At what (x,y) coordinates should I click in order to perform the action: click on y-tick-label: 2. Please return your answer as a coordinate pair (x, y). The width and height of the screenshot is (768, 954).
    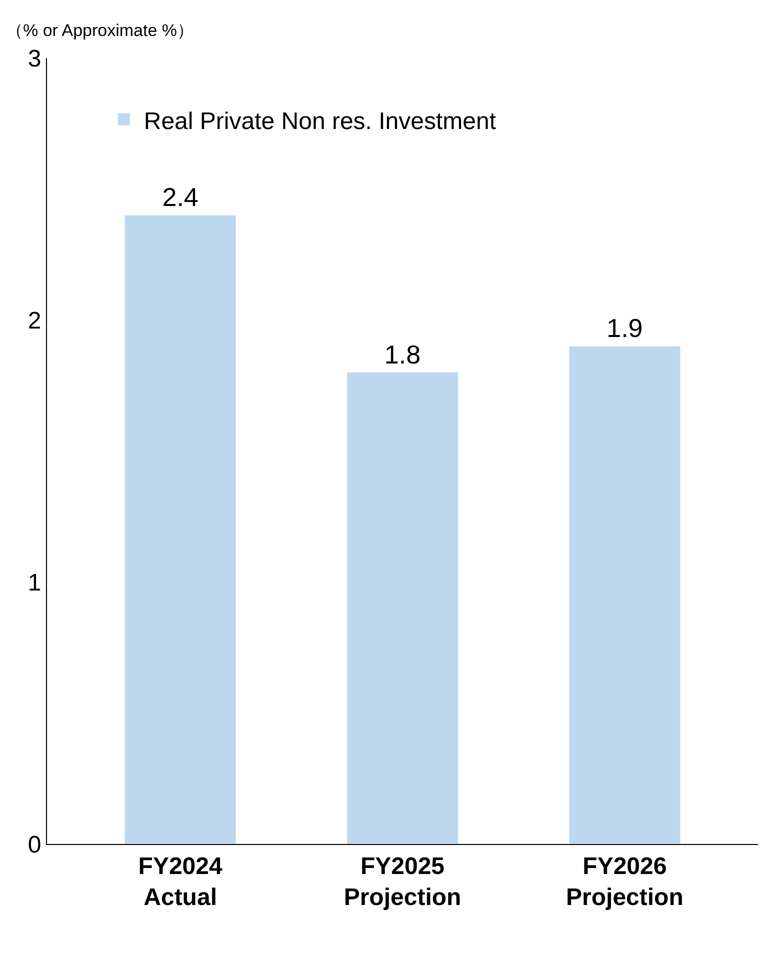
    Looking at the image, I should click on (35, 320).